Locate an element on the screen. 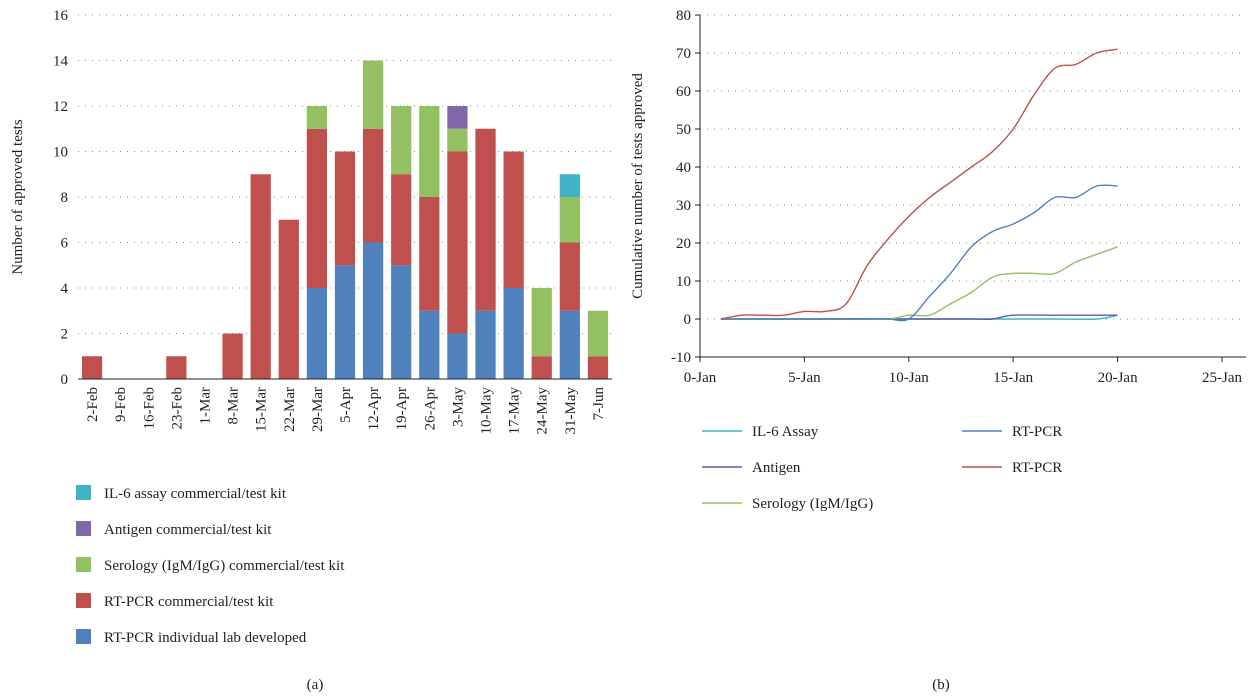 Image resolution: width=1260 pixels, height=697 pixels. legend-label: RT-PCR commercial/test kit is located at coordinates (189, 602).